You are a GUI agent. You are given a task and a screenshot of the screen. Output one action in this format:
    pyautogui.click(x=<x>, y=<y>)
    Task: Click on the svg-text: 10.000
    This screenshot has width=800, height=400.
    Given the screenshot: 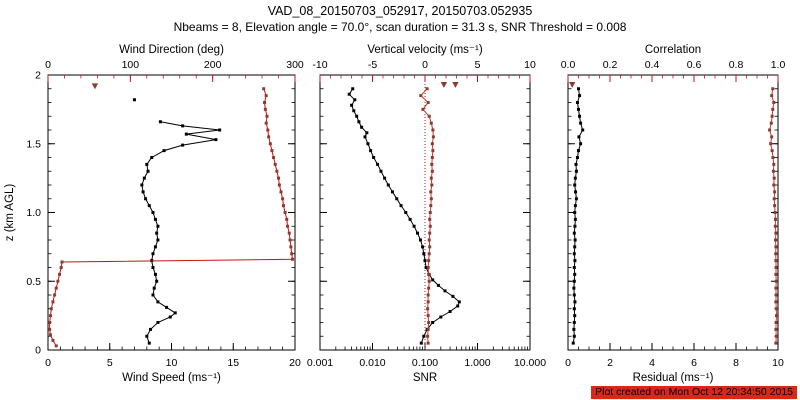 What is the action you would take?
    pyautogui.click(x=530, y=363)
    